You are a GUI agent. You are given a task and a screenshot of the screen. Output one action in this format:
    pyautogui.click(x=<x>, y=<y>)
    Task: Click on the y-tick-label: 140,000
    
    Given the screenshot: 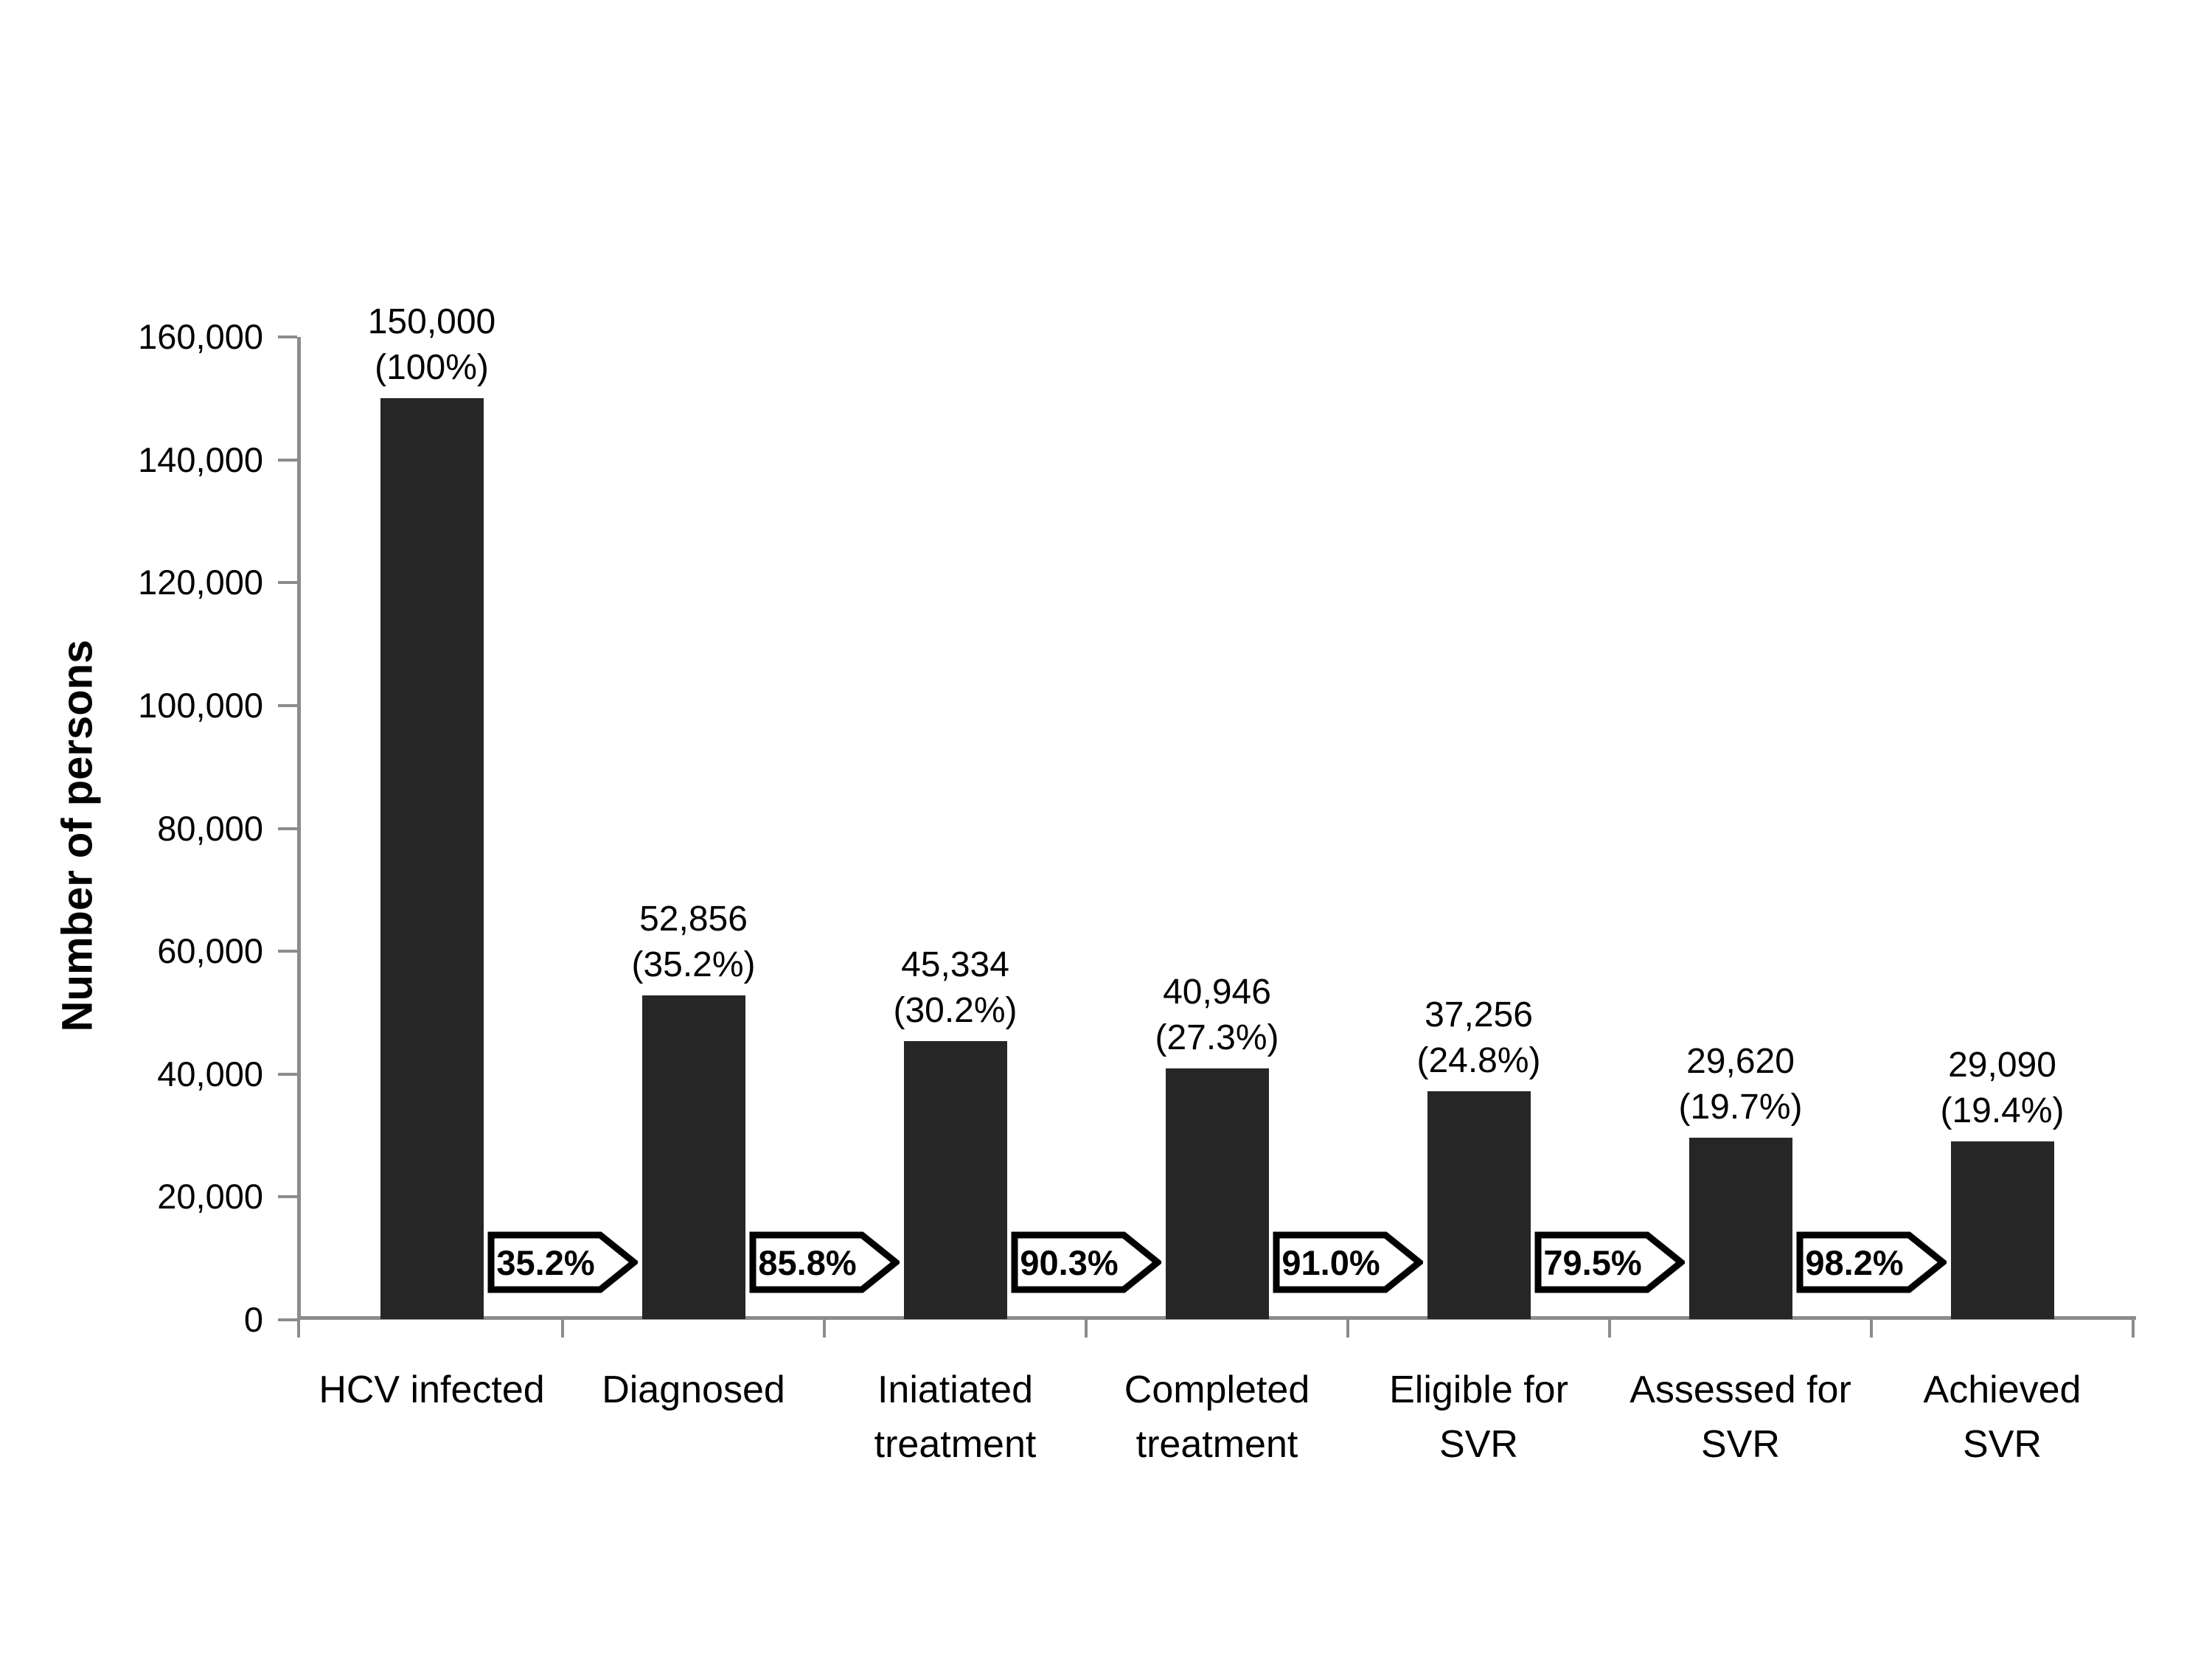 What is the action you would take?
    pyautogui.click(x=200, y=459)
    